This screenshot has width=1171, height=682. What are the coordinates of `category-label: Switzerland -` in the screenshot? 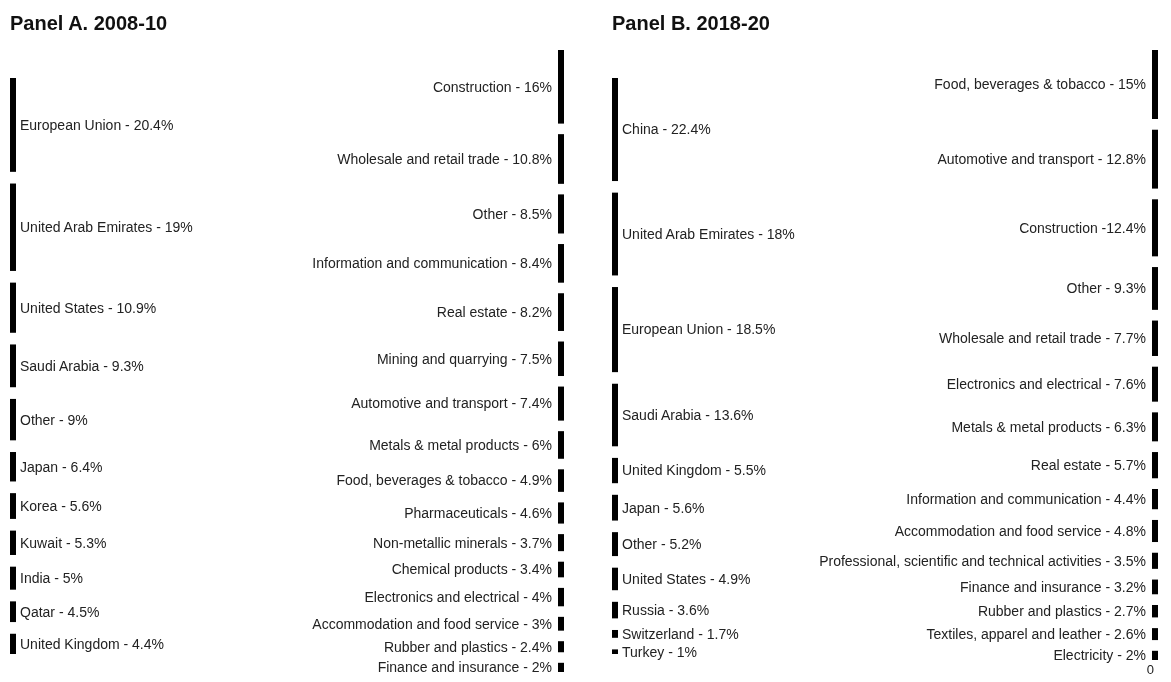 It's located at (664, 633).